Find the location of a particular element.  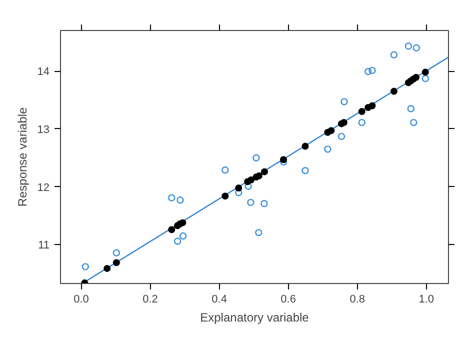

x-tick-label: 0.6 is located at coordinates (288, 300).